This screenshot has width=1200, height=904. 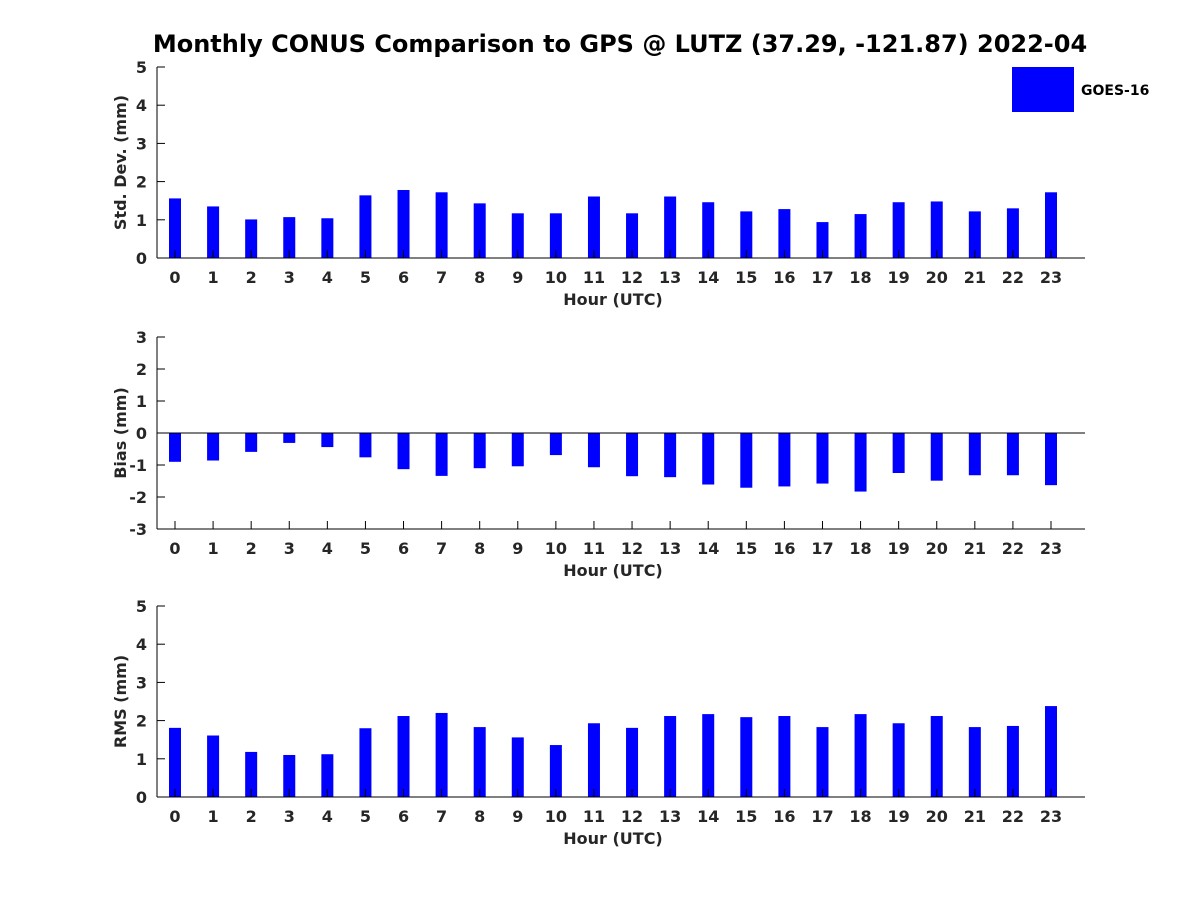 What do you see at coordinates (141, 721) in the screenshot?
I see `panel-3-y-tick-label: 2` at bounding box center [141, 721].